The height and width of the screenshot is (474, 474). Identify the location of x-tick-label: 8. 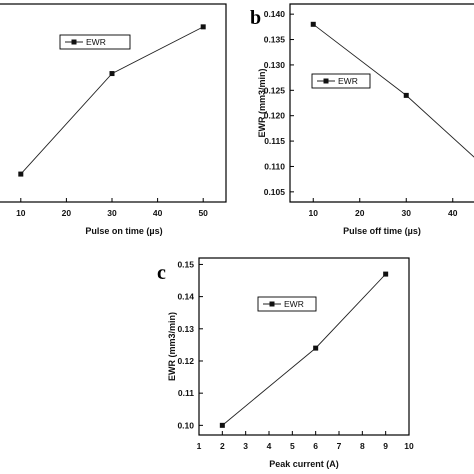
(362, 446).